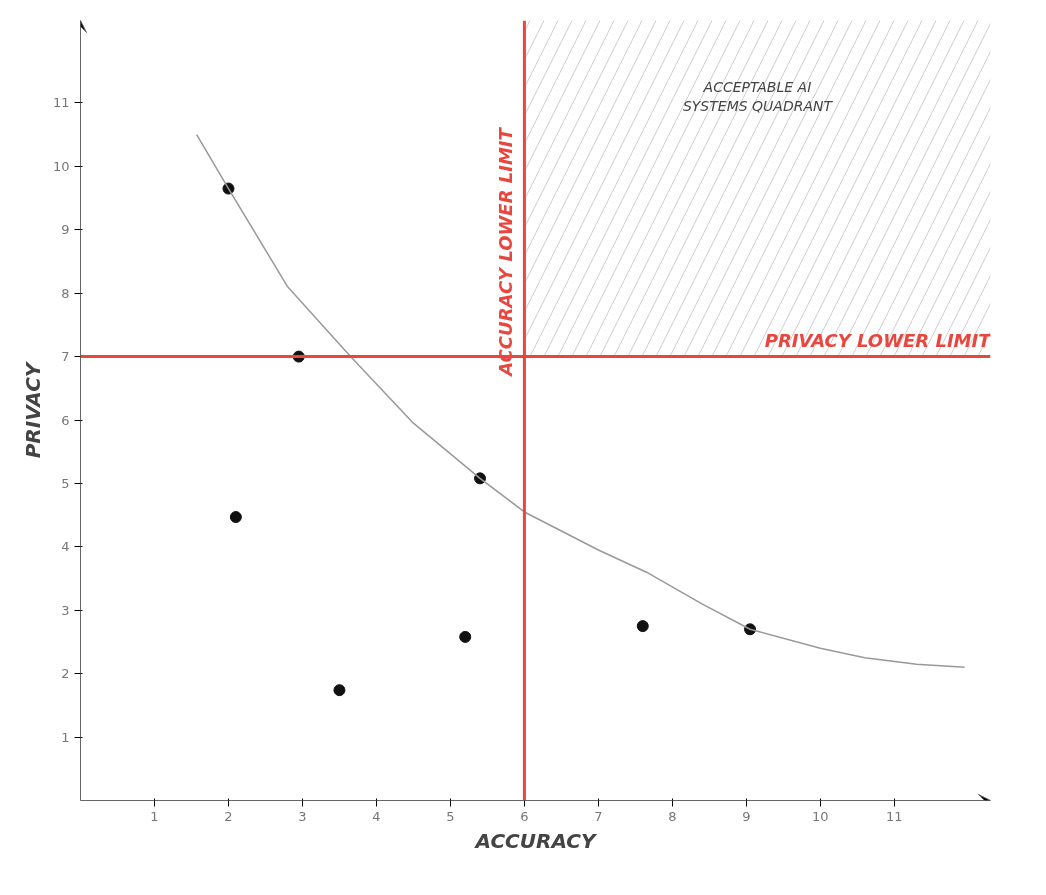  What do you see at coordinates (535, 840) in the screenshot?
I see `x-axis-title: ACCURACY` at bounding box center [535, 840].